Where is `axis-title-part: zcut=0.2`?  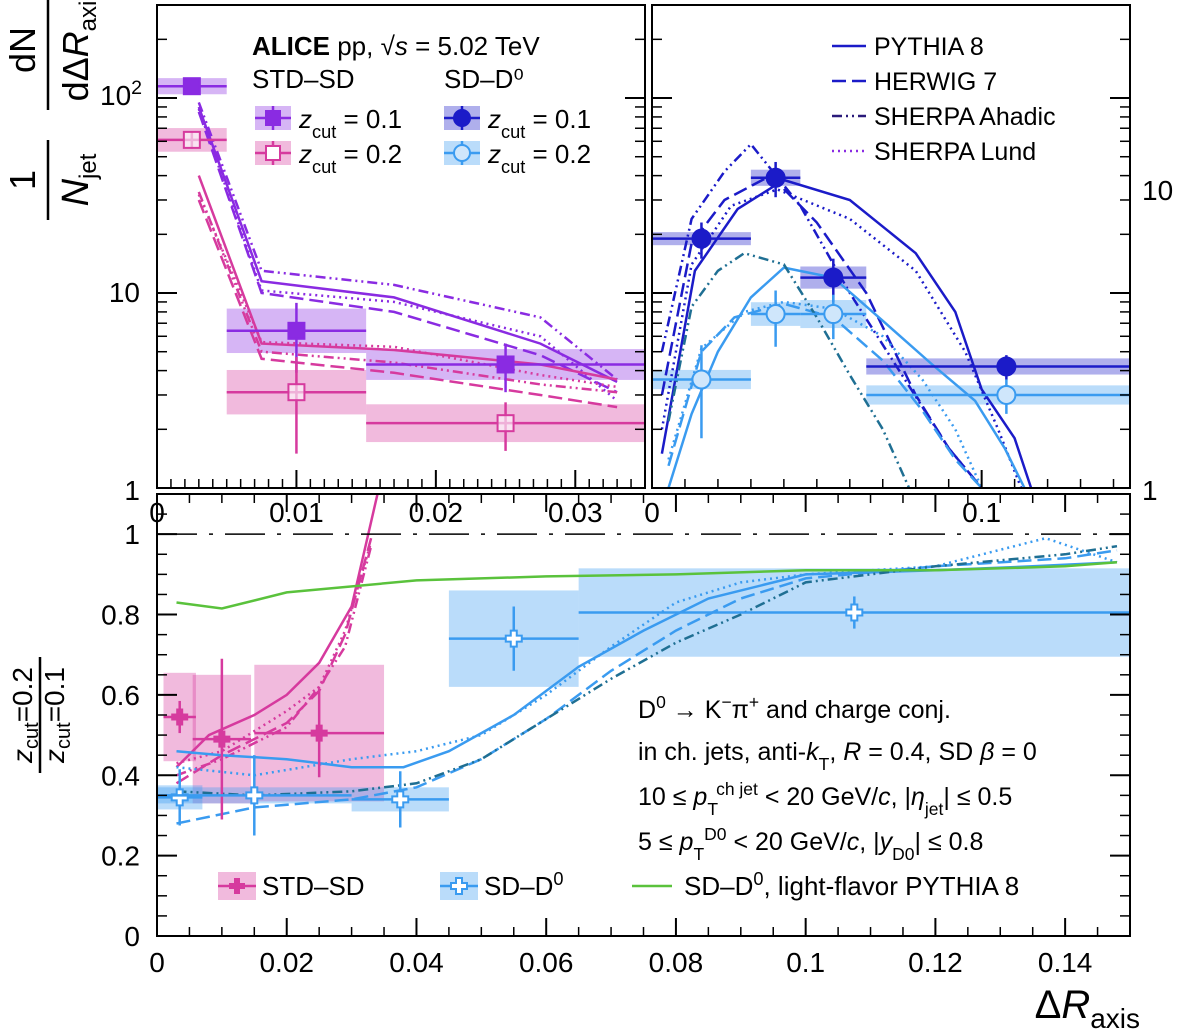 axis-title-part: zcut=0.2 is located at coordinates (25, 715).